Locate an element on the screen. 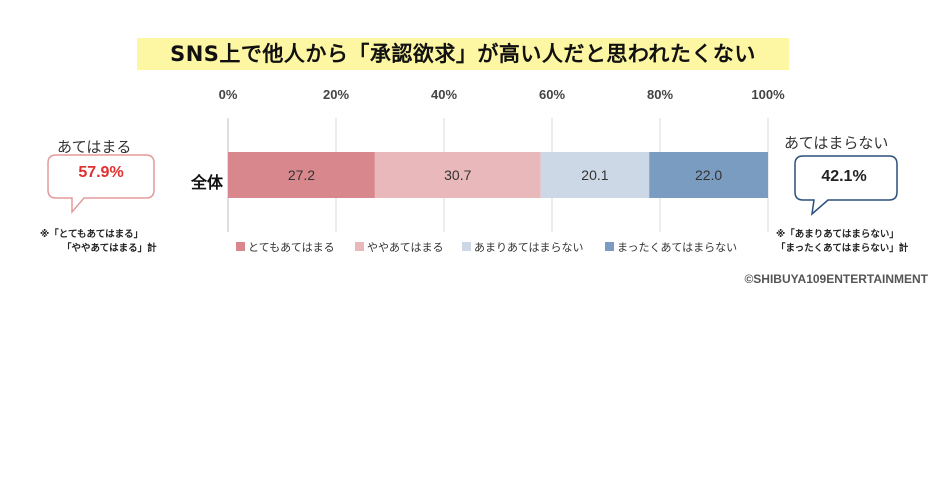 Image resolution: width=940 pixels, height=492 pixels. copyright-credit: ©SHIBUYA109ENTERTAINMENT is located at coordinates (836, 279).